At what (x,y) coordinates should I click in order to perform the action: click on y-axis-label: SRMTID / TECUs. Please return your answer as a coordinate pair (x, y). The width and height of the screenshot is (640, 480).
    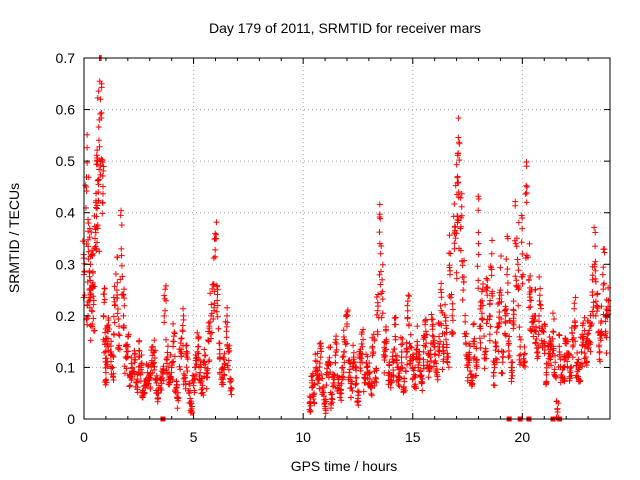
    Looking at the image, I should click on (14, 238).